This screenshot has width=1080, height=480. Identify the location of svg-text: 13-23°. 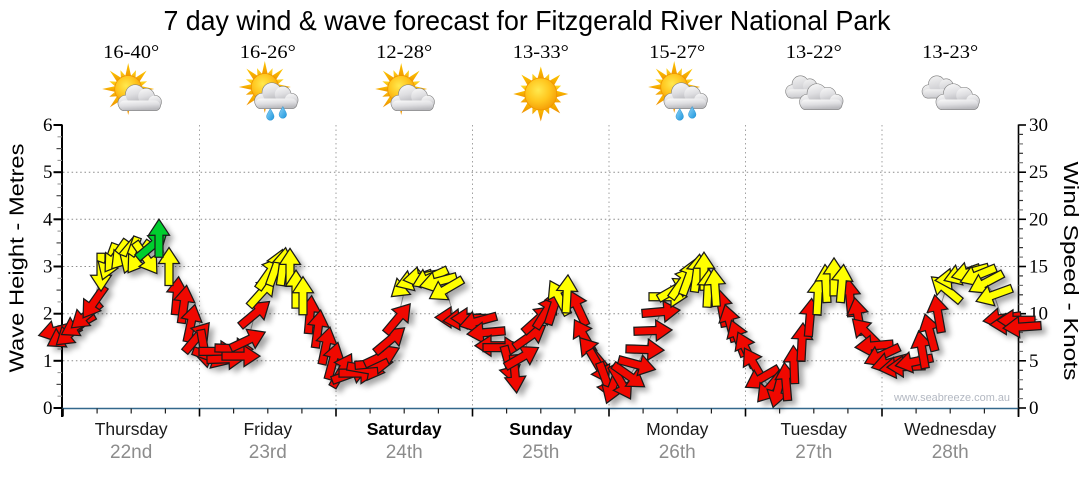
(950, 53).